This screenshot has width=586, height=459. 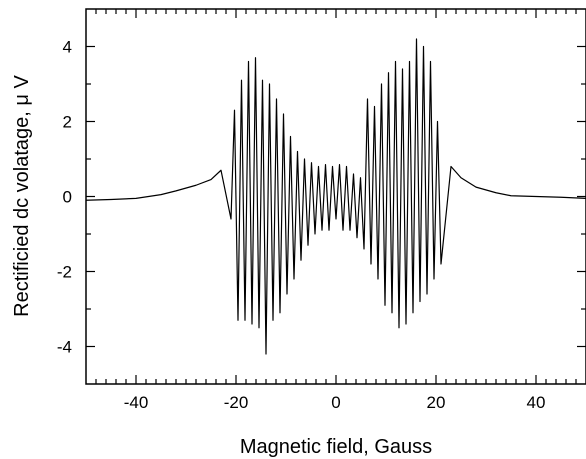 I want to click on x-tick-label: -20, so click(x=236, y=402).